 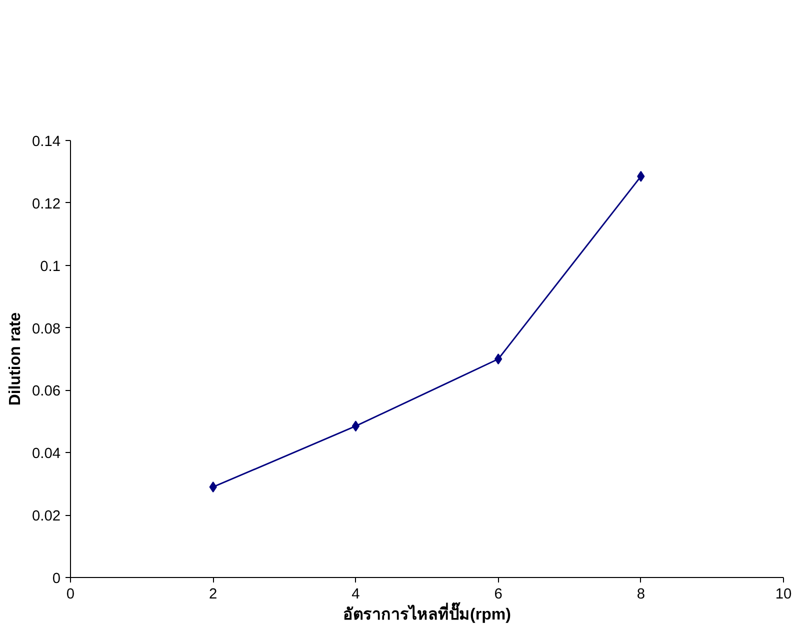 I want to click on x-tick-label: 0, so click(x=70, y=594).